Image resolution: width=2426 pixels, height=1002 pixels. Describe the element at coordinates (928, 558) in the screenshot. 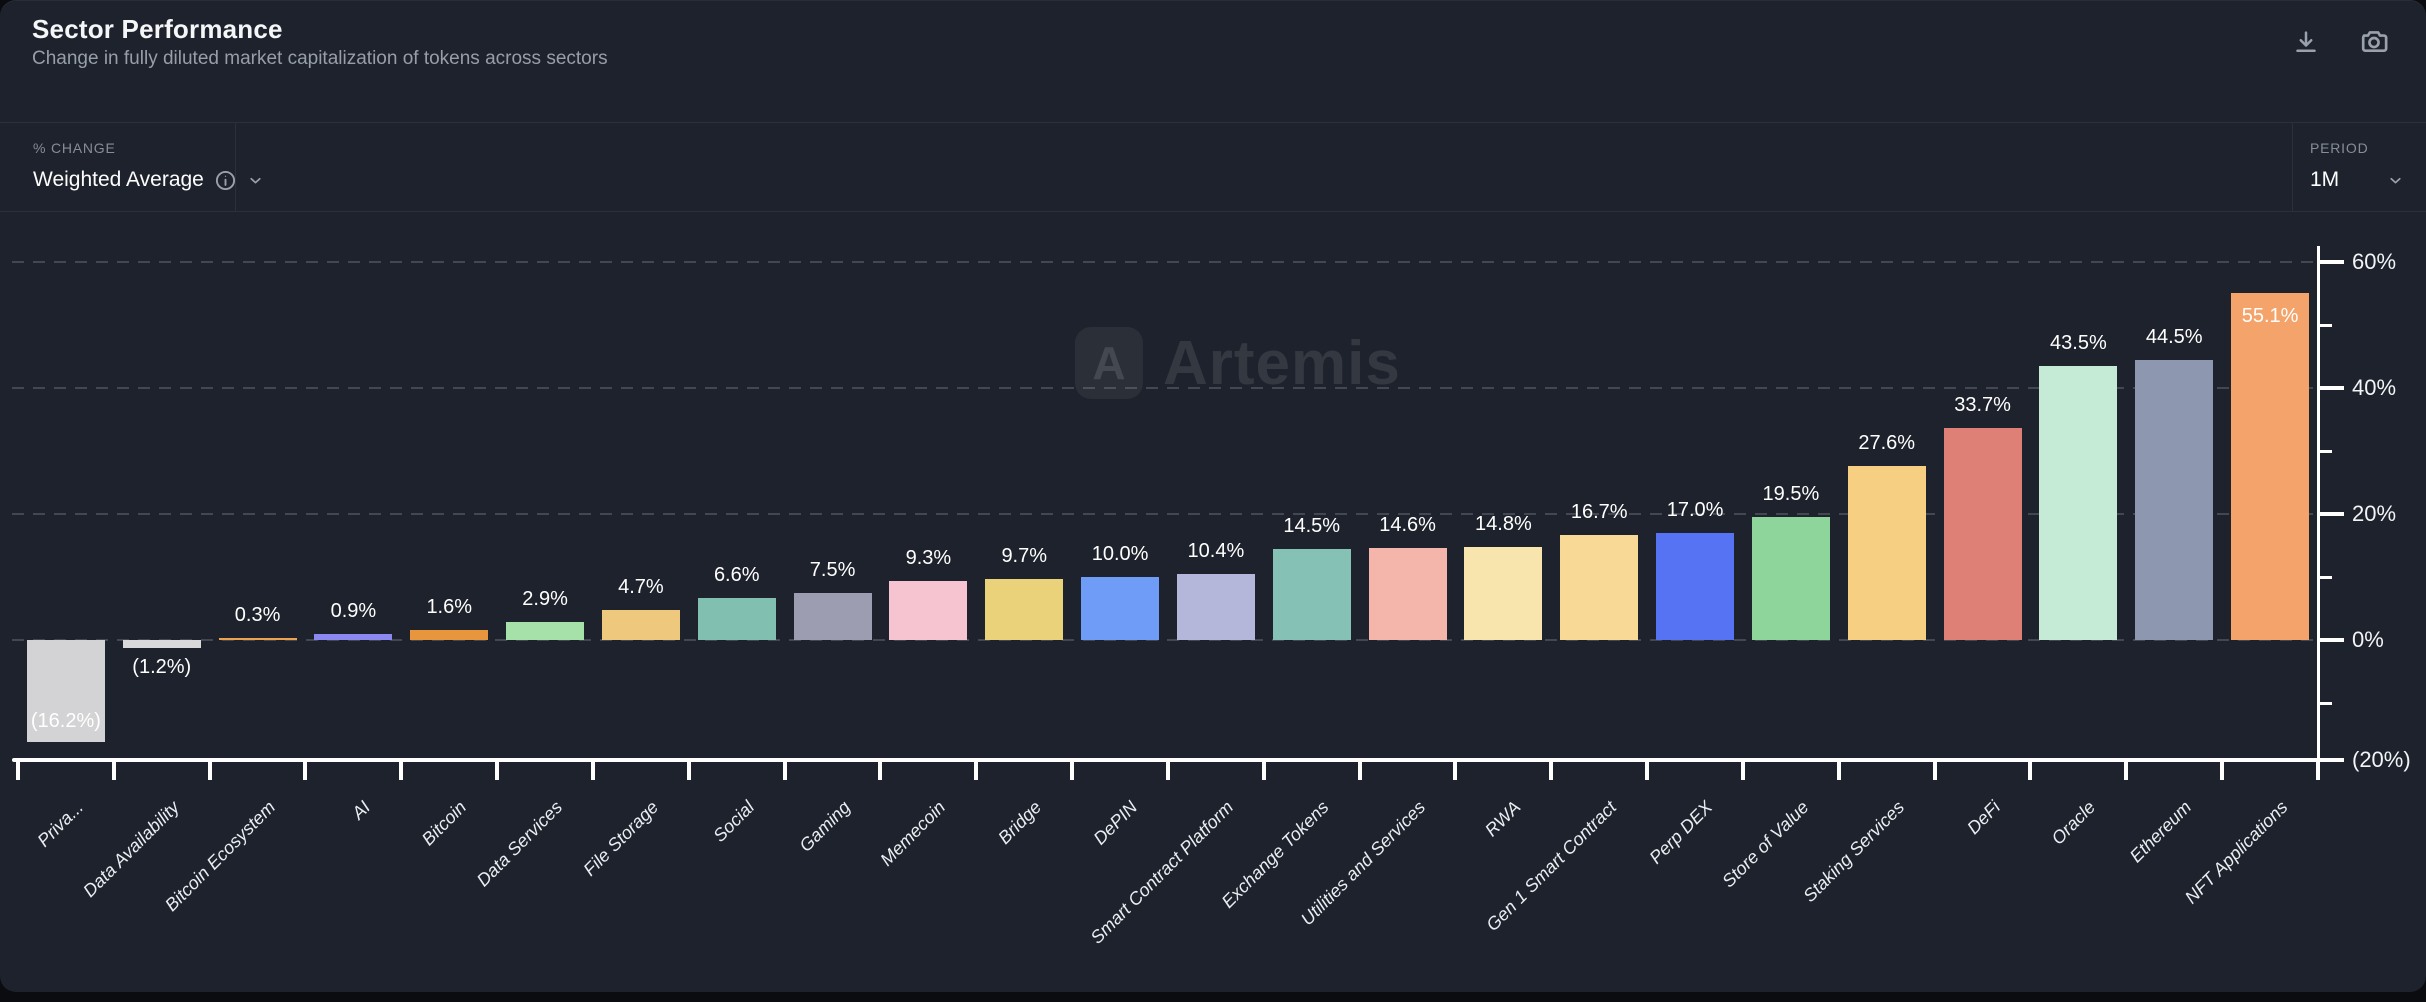

I see `bar-value-label: 9.3%` at that location.